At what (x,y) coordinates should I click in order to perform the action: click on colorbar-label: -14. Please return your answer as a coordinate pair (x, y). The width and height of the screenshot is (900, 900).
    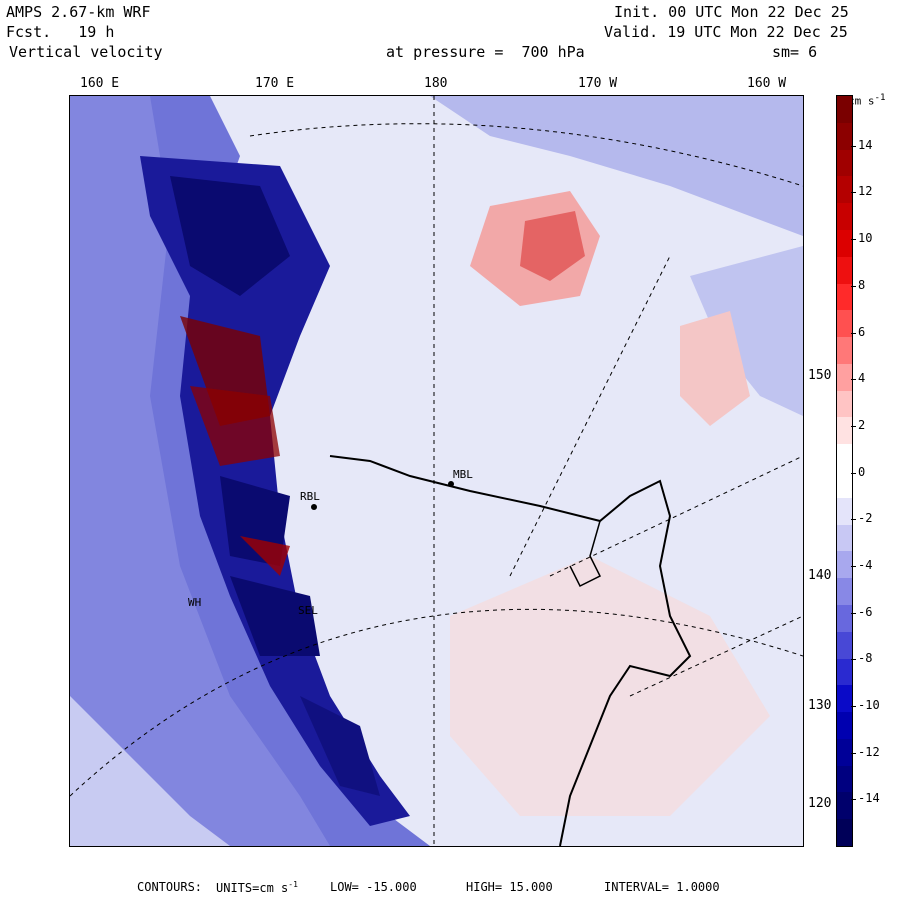
    Looking at the image, I should click on (869, 798).